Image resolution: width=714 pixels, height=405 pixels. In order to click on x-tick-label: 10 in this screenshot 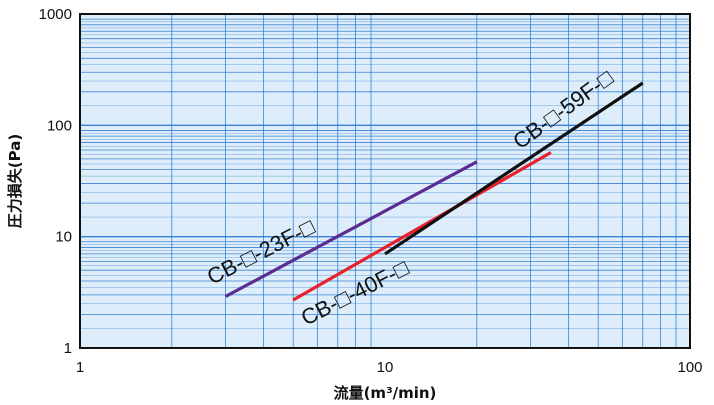, I will do `click(385, 367)`.